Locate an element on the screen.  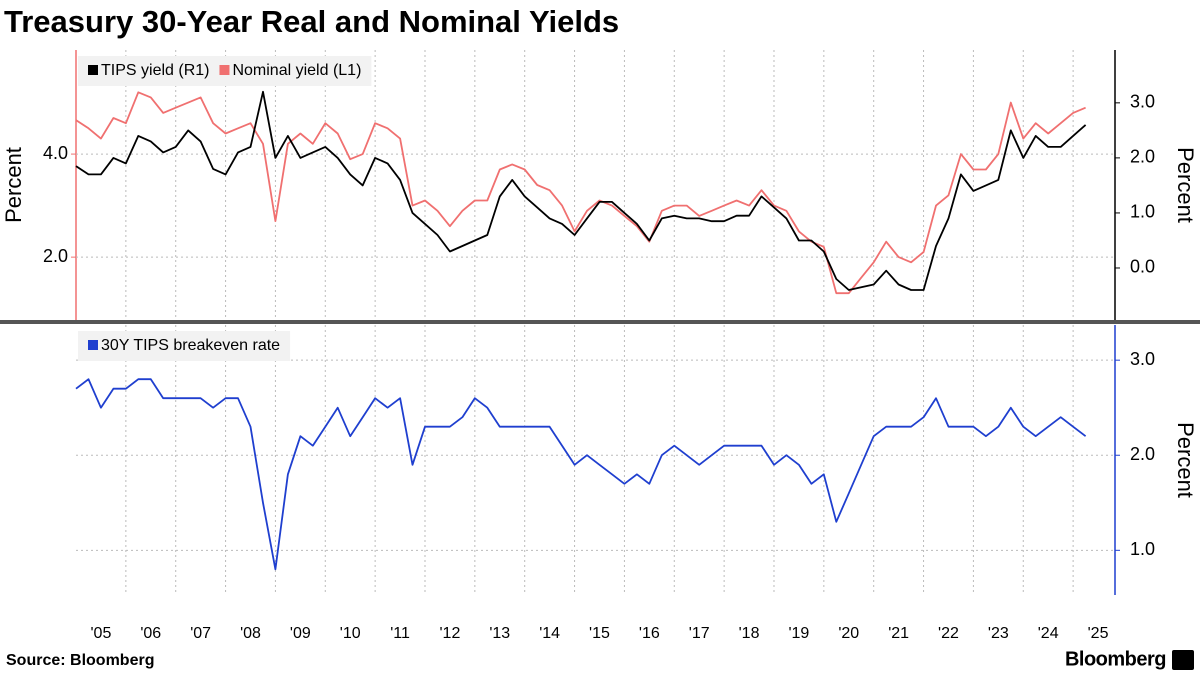
x-tick-label: '21 is located at coordinates (898, 633).